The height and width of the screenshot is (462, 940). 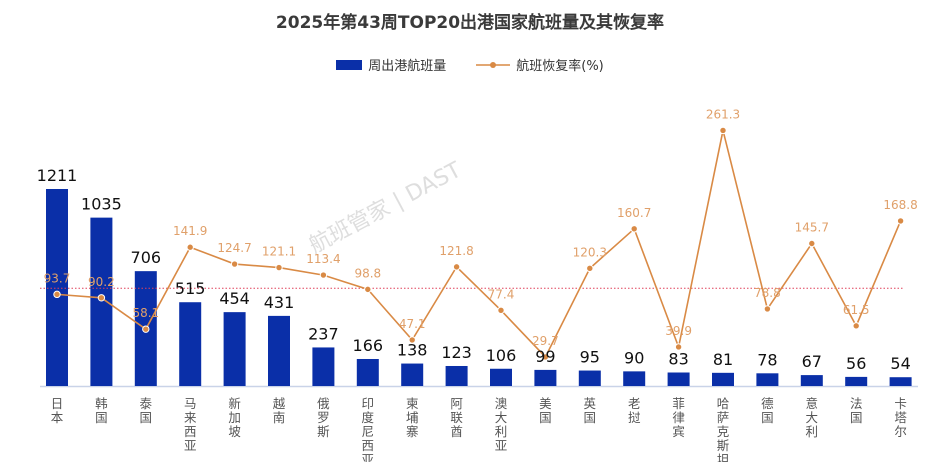 What do you see at coordinates (678, 331) in the screenshot?
I see `line-data-label: 39.9` at bounding box center [678, 331].